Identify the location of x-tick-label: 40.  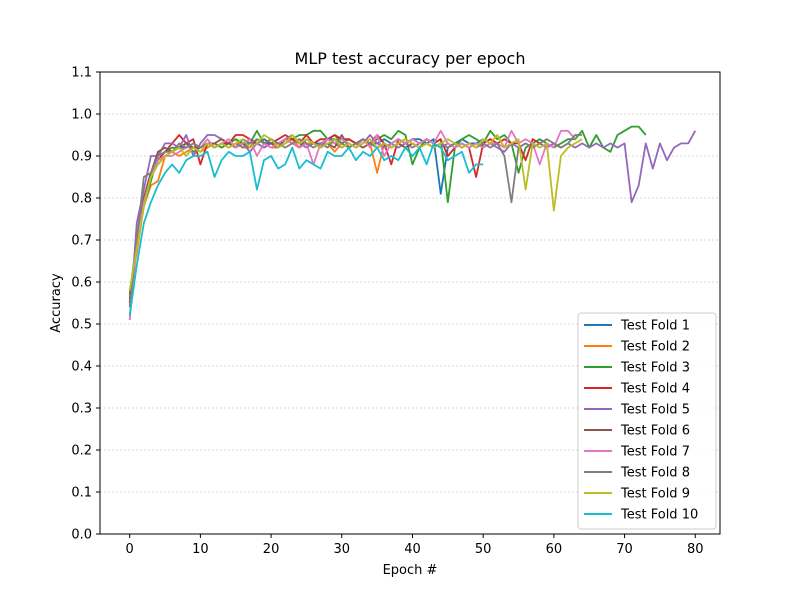
(412, 549).